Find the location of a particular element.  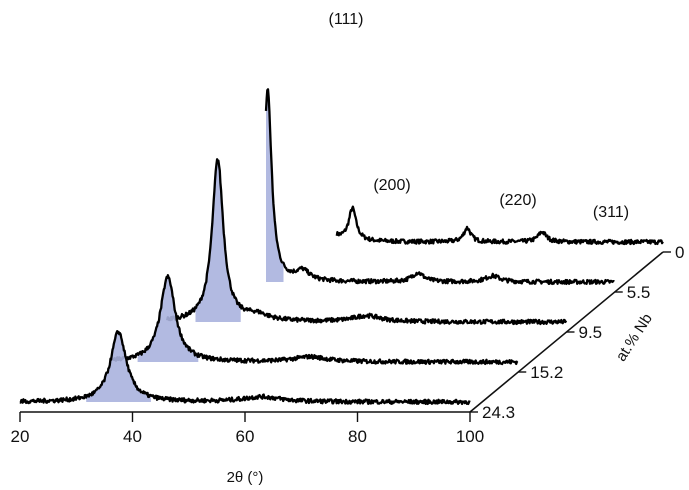

peak-label-311: (311) is located at coordinates (611, 212).